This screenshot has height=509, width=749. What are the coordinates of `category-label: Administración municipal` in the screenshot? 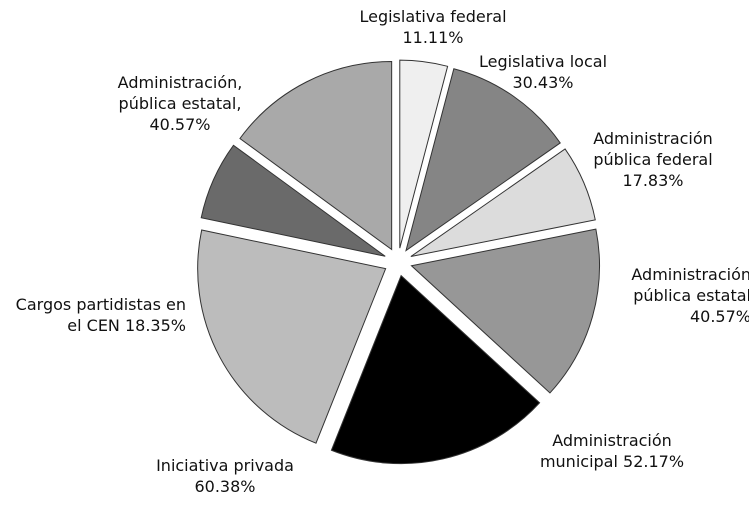 It's located at (605, 451).